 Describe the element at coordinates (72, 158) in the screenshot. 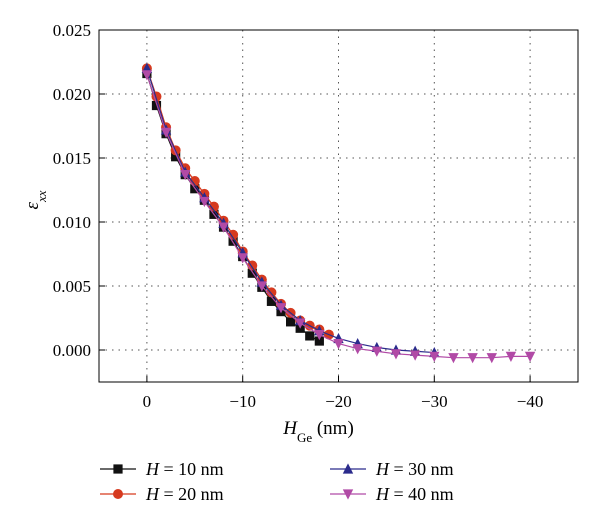

I see `y-tick-label: 0.015` at that location.